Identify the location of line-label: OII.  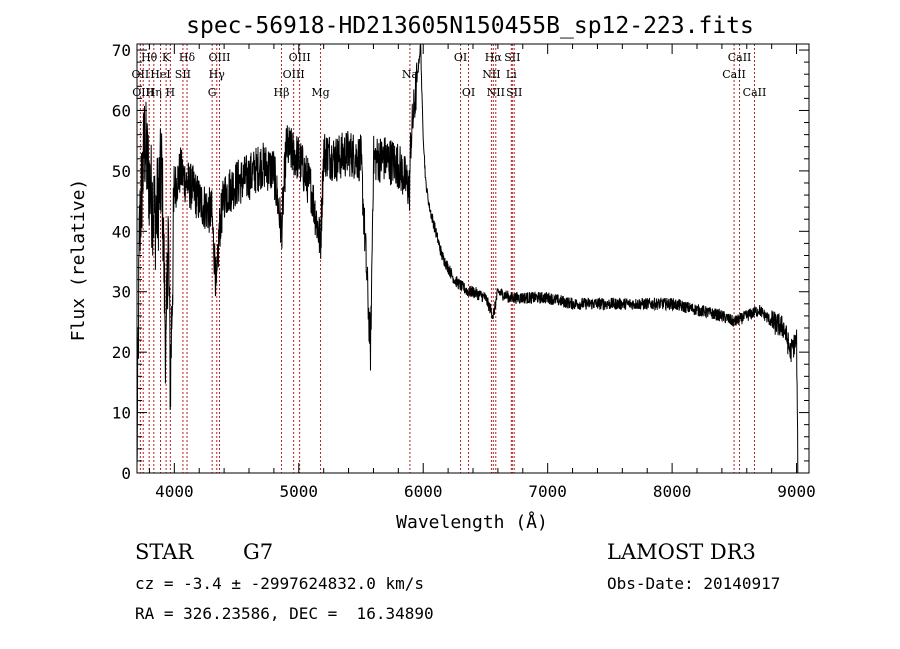
(141, 74).